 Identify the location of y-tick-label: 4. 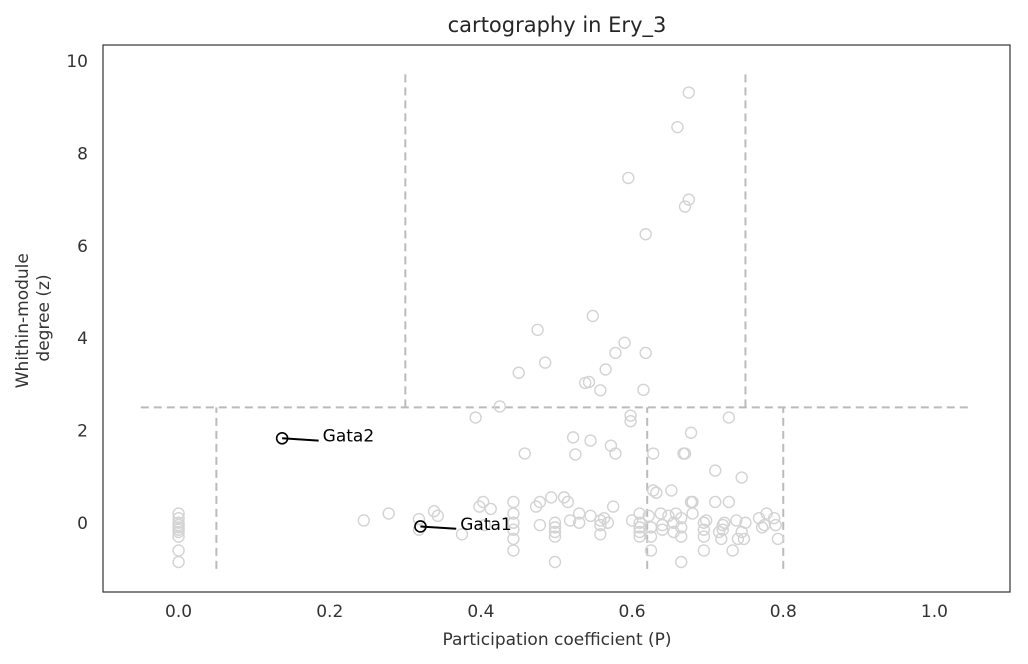
(82, 339).